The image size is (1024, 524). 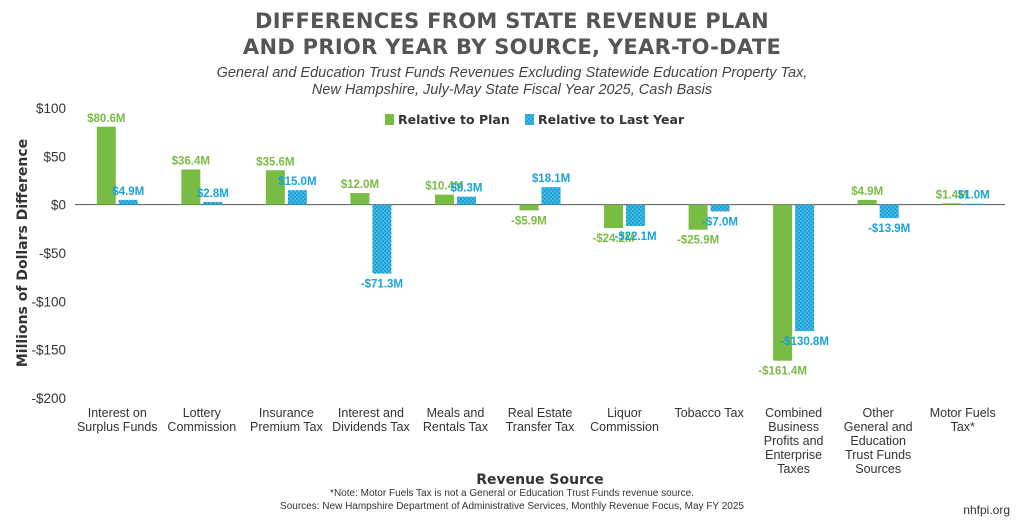 What do you see at coordinates (540, 480) in the screenshot?
I see `x-axis-title: Revenue Source` at bounding box center [540, 480].